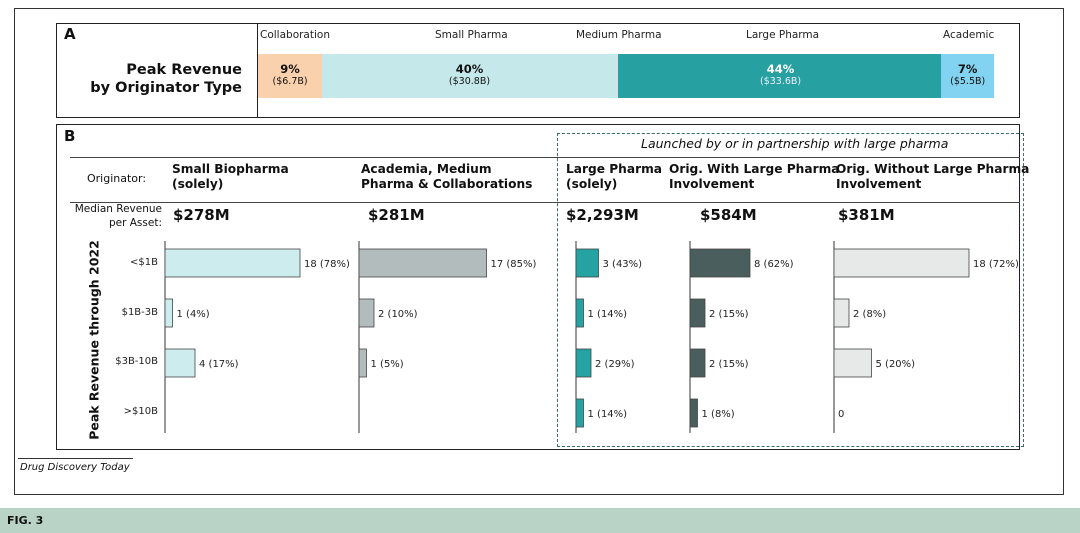 Image resolution: width=1080 pixels, height=533 pixels. Describe the element at coordinates (70, 34) in the screenshot. I see `panel-a-label: A` at that location.